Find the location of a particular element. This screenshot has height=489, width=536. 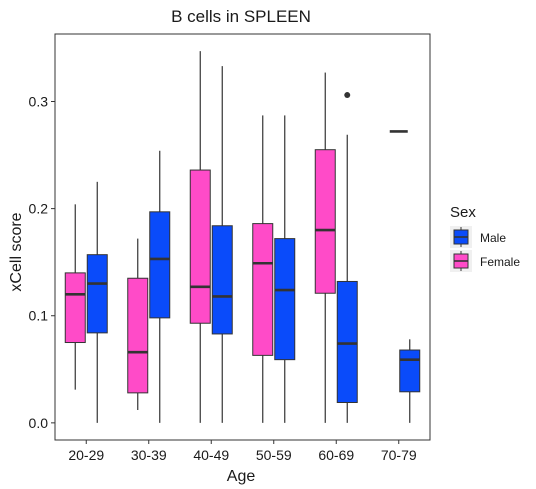

x-tick-label: 70-79 is located at coordinates (399, 455).